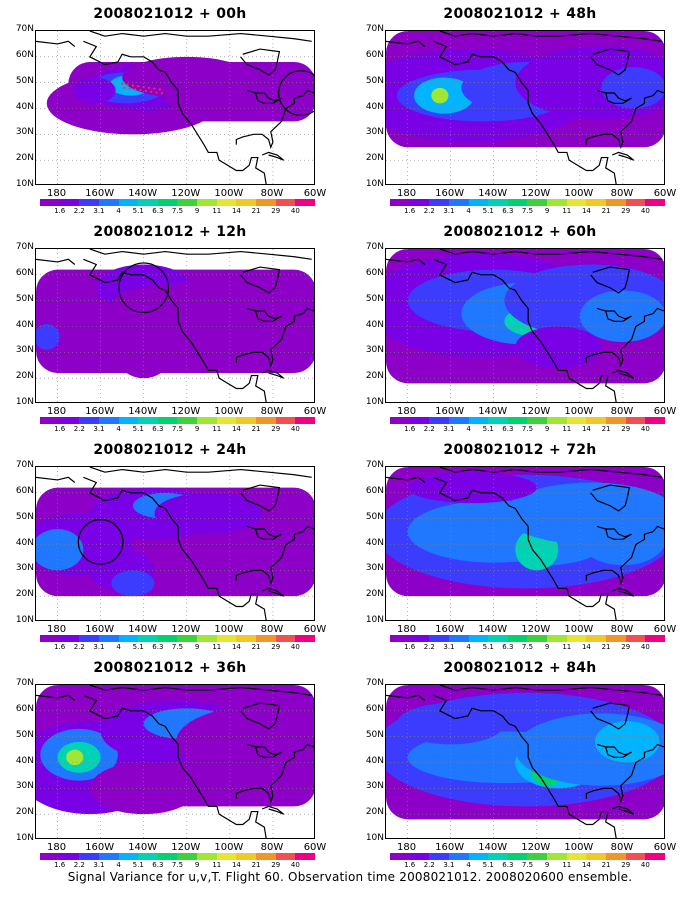 The image size is (700, 900). Describe the element at coordinates (24, 734) in the screenshot. I see `lat-tick-label: 50N` at that location.